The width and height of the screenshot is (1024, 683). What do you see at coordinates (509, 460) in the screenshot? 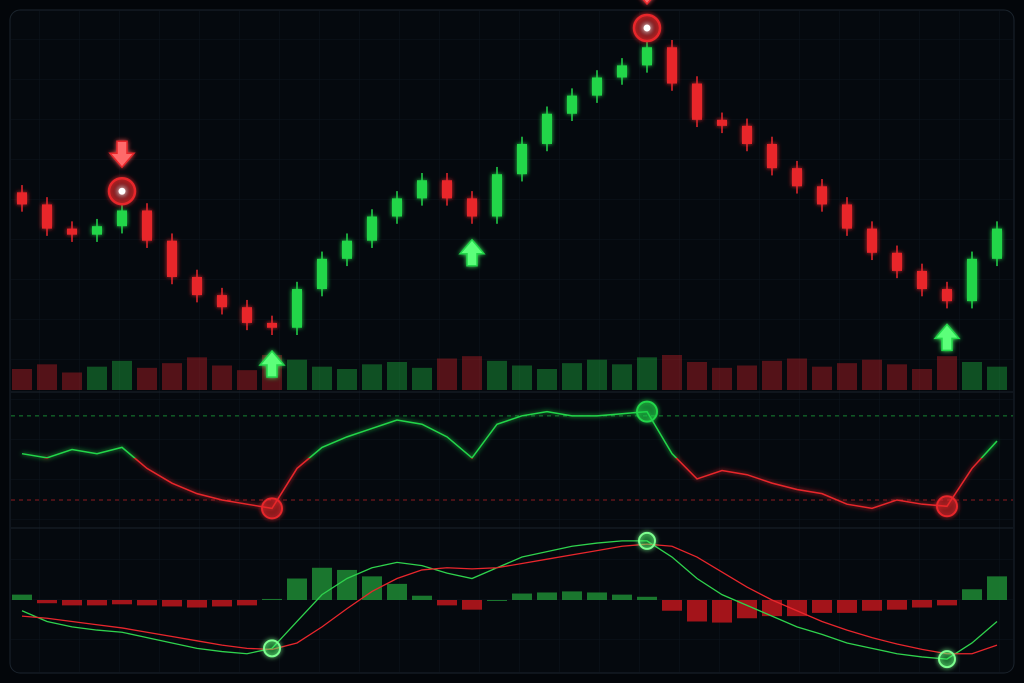
I see `oscillator-line` at bounding box center [509, 460].